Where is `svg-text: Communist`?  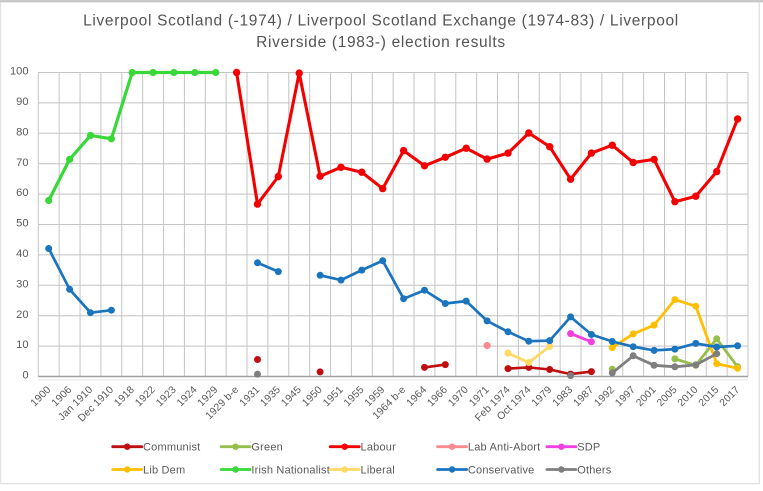 svg-text: Communist is located at coordinates (171, 448).